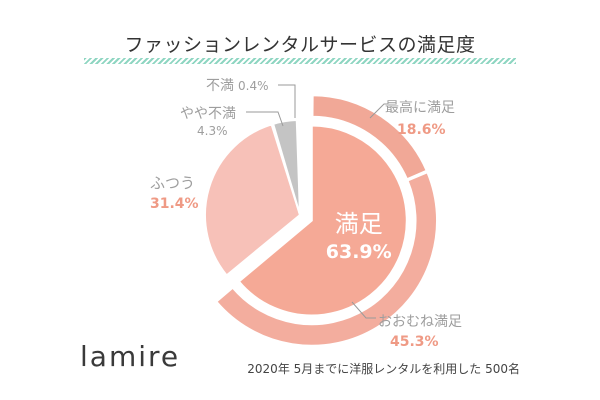 Image resolution: width=600 pixels, height=400 pixels. What do you see at coordinates (299, 167) in the screenshot?
I see `slice-dissatisfied` at bounding box center [299, 167].